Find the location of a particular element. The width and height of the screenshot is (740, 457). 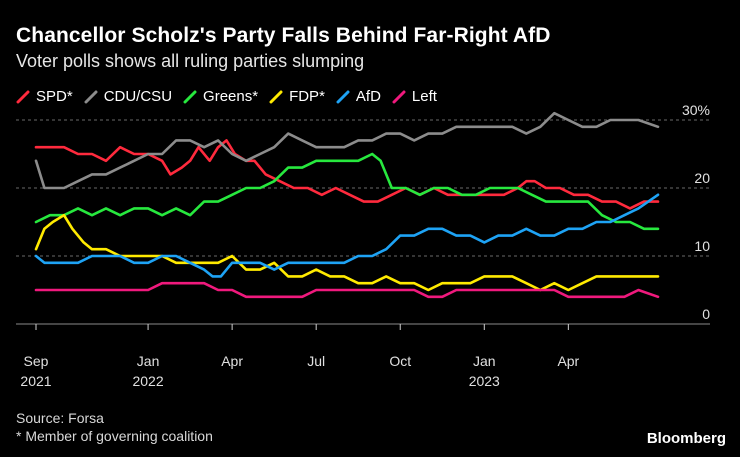

x-tick-label: Jul is located at coordinates (316, 361).